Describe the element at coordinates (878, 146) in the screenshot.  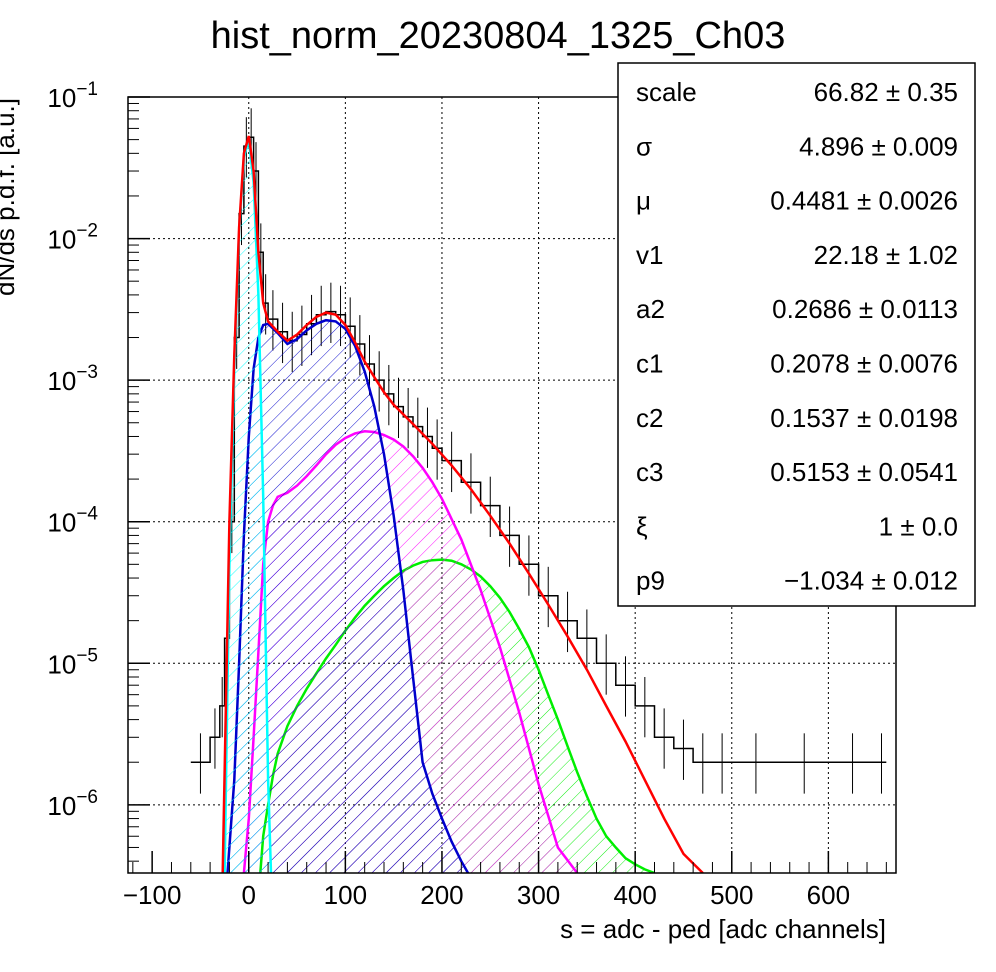
I see `stats-param-value: 4.896 ± 0.009` at that location.